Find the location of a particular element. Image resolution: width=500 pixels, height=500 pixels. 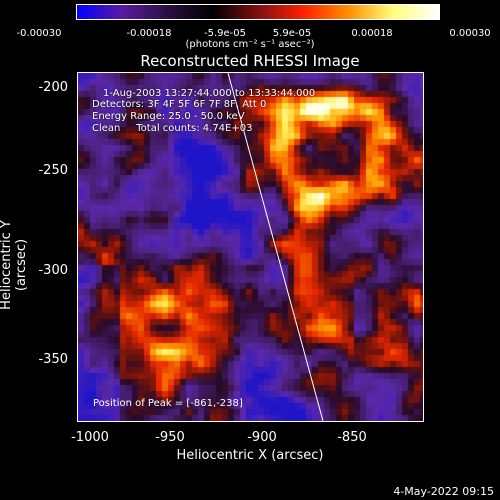

solar-limb-line is located at coordinates (275, 247).